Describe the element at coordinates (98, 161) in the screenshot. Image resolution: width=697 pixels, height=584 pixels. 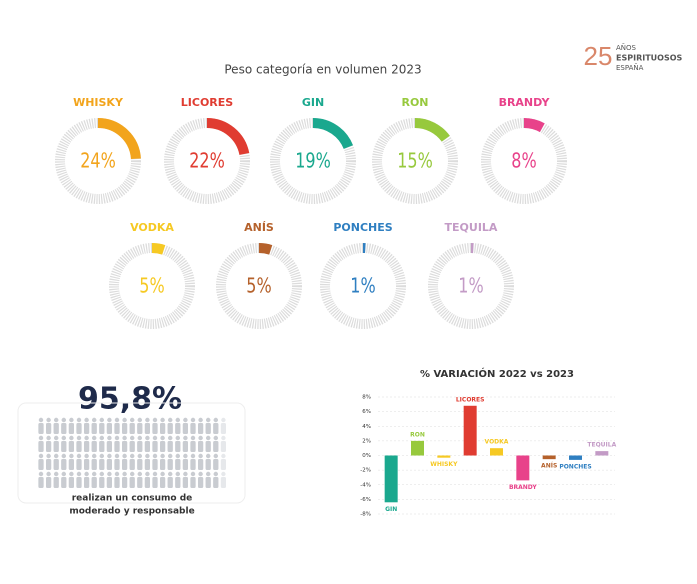
I see `value-label: 24%` at that location.